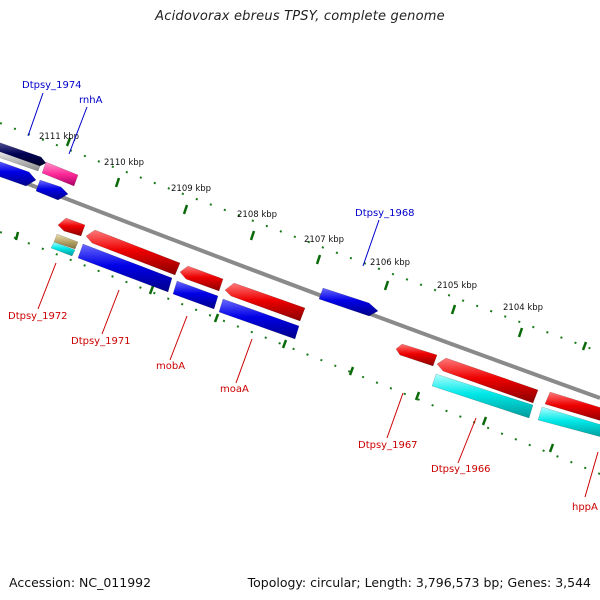 The image size is (600, 600). Describe the element at coordinates (20, 161) in the screenshot. I see `gene-unnamed-grey` at that location.